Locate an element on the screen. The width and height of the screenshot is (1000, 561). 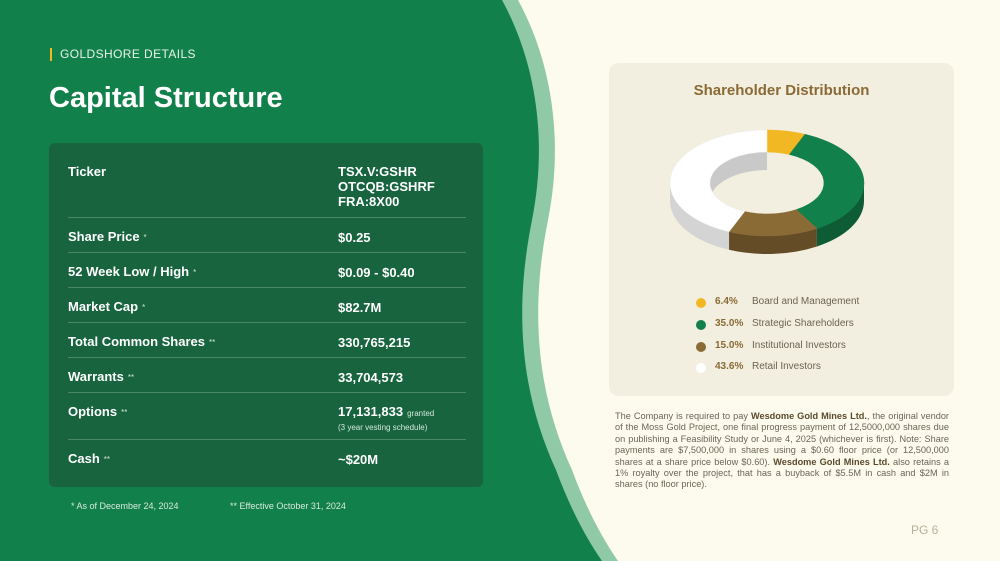
card-title: Shareholder Distribution is located at coordinates (781, 90).